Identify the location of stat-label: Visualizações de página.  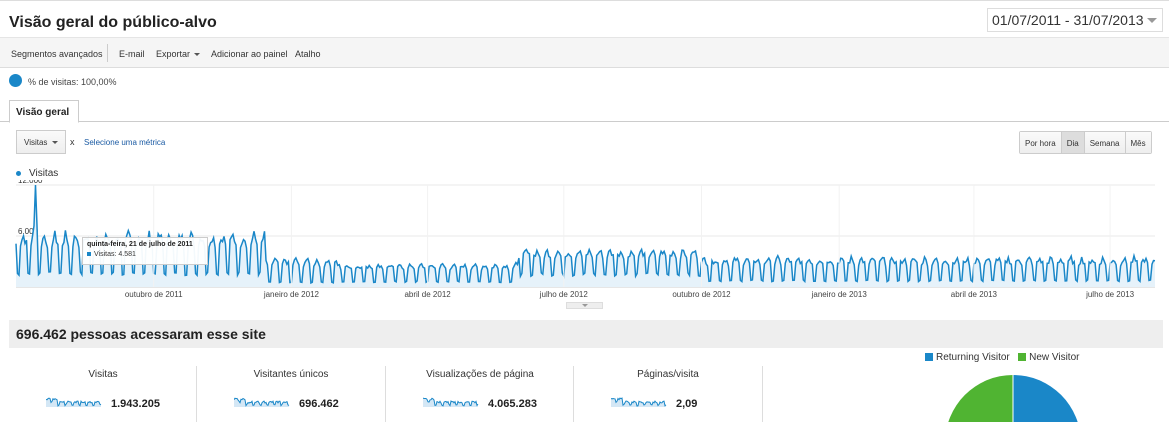
(480, 374).